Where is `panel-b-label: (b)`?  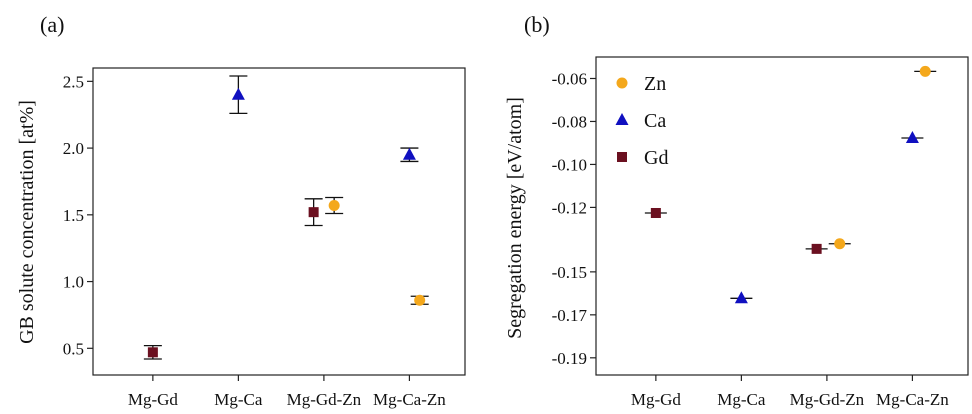
panel-b-label: (b) is located at coordinates (537, 24).